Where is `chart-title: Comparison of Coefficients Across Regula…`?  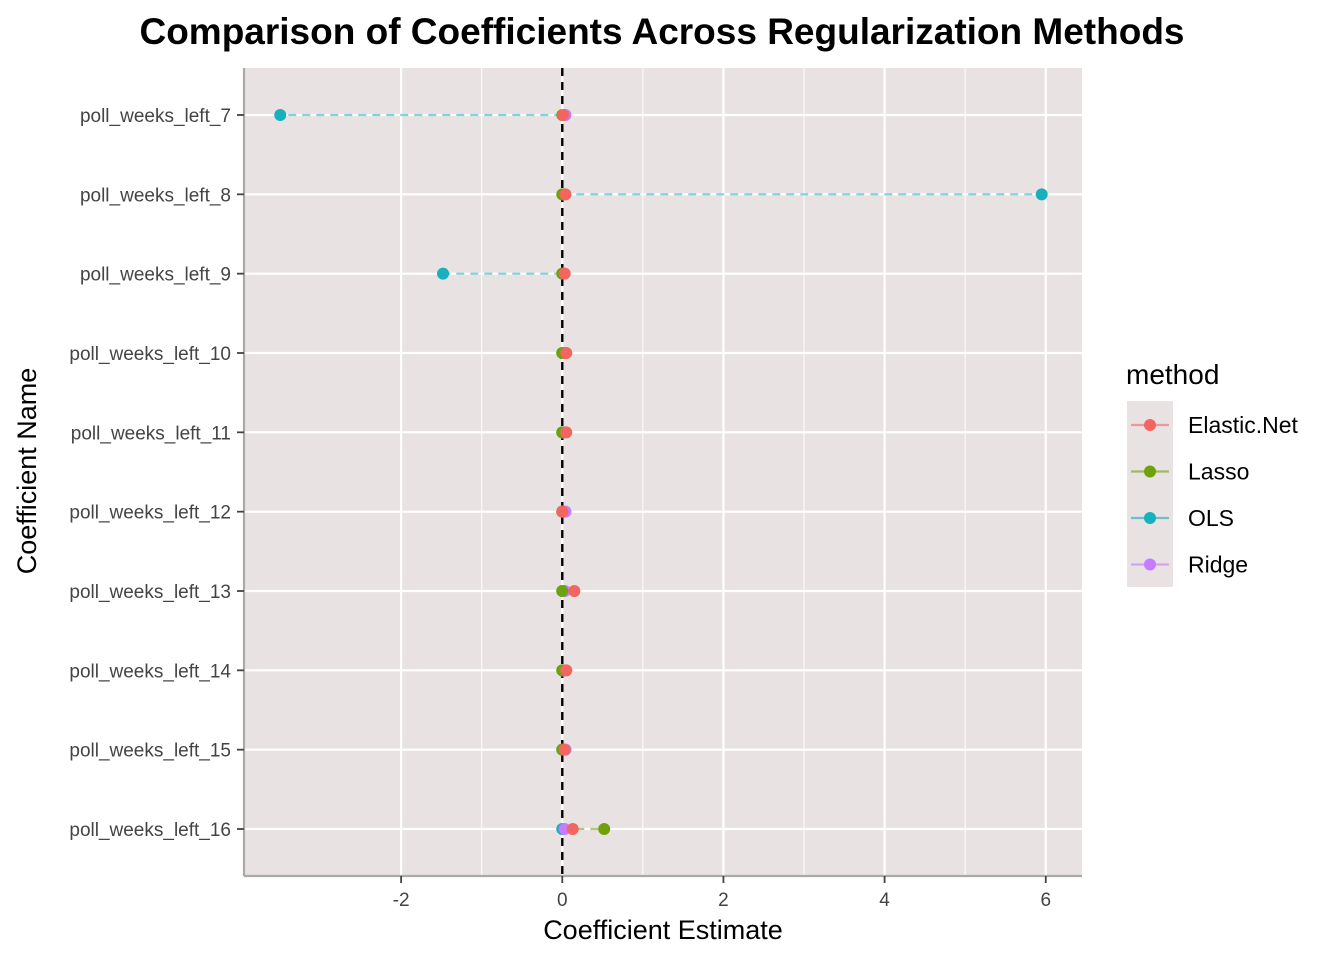 chart-title: Comparison of Coefficients Across Regula… is located at coordinates (661, 31).